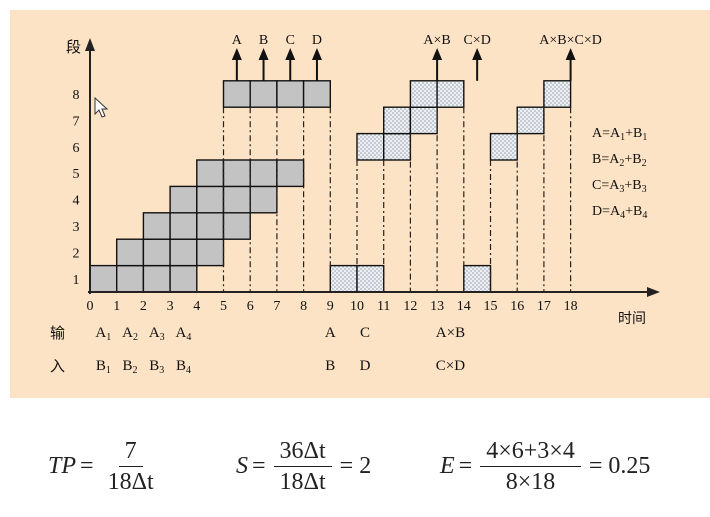 This screenshot has height=517, width=710. I want to click on x-tick-label: 11, so click(383, 306).